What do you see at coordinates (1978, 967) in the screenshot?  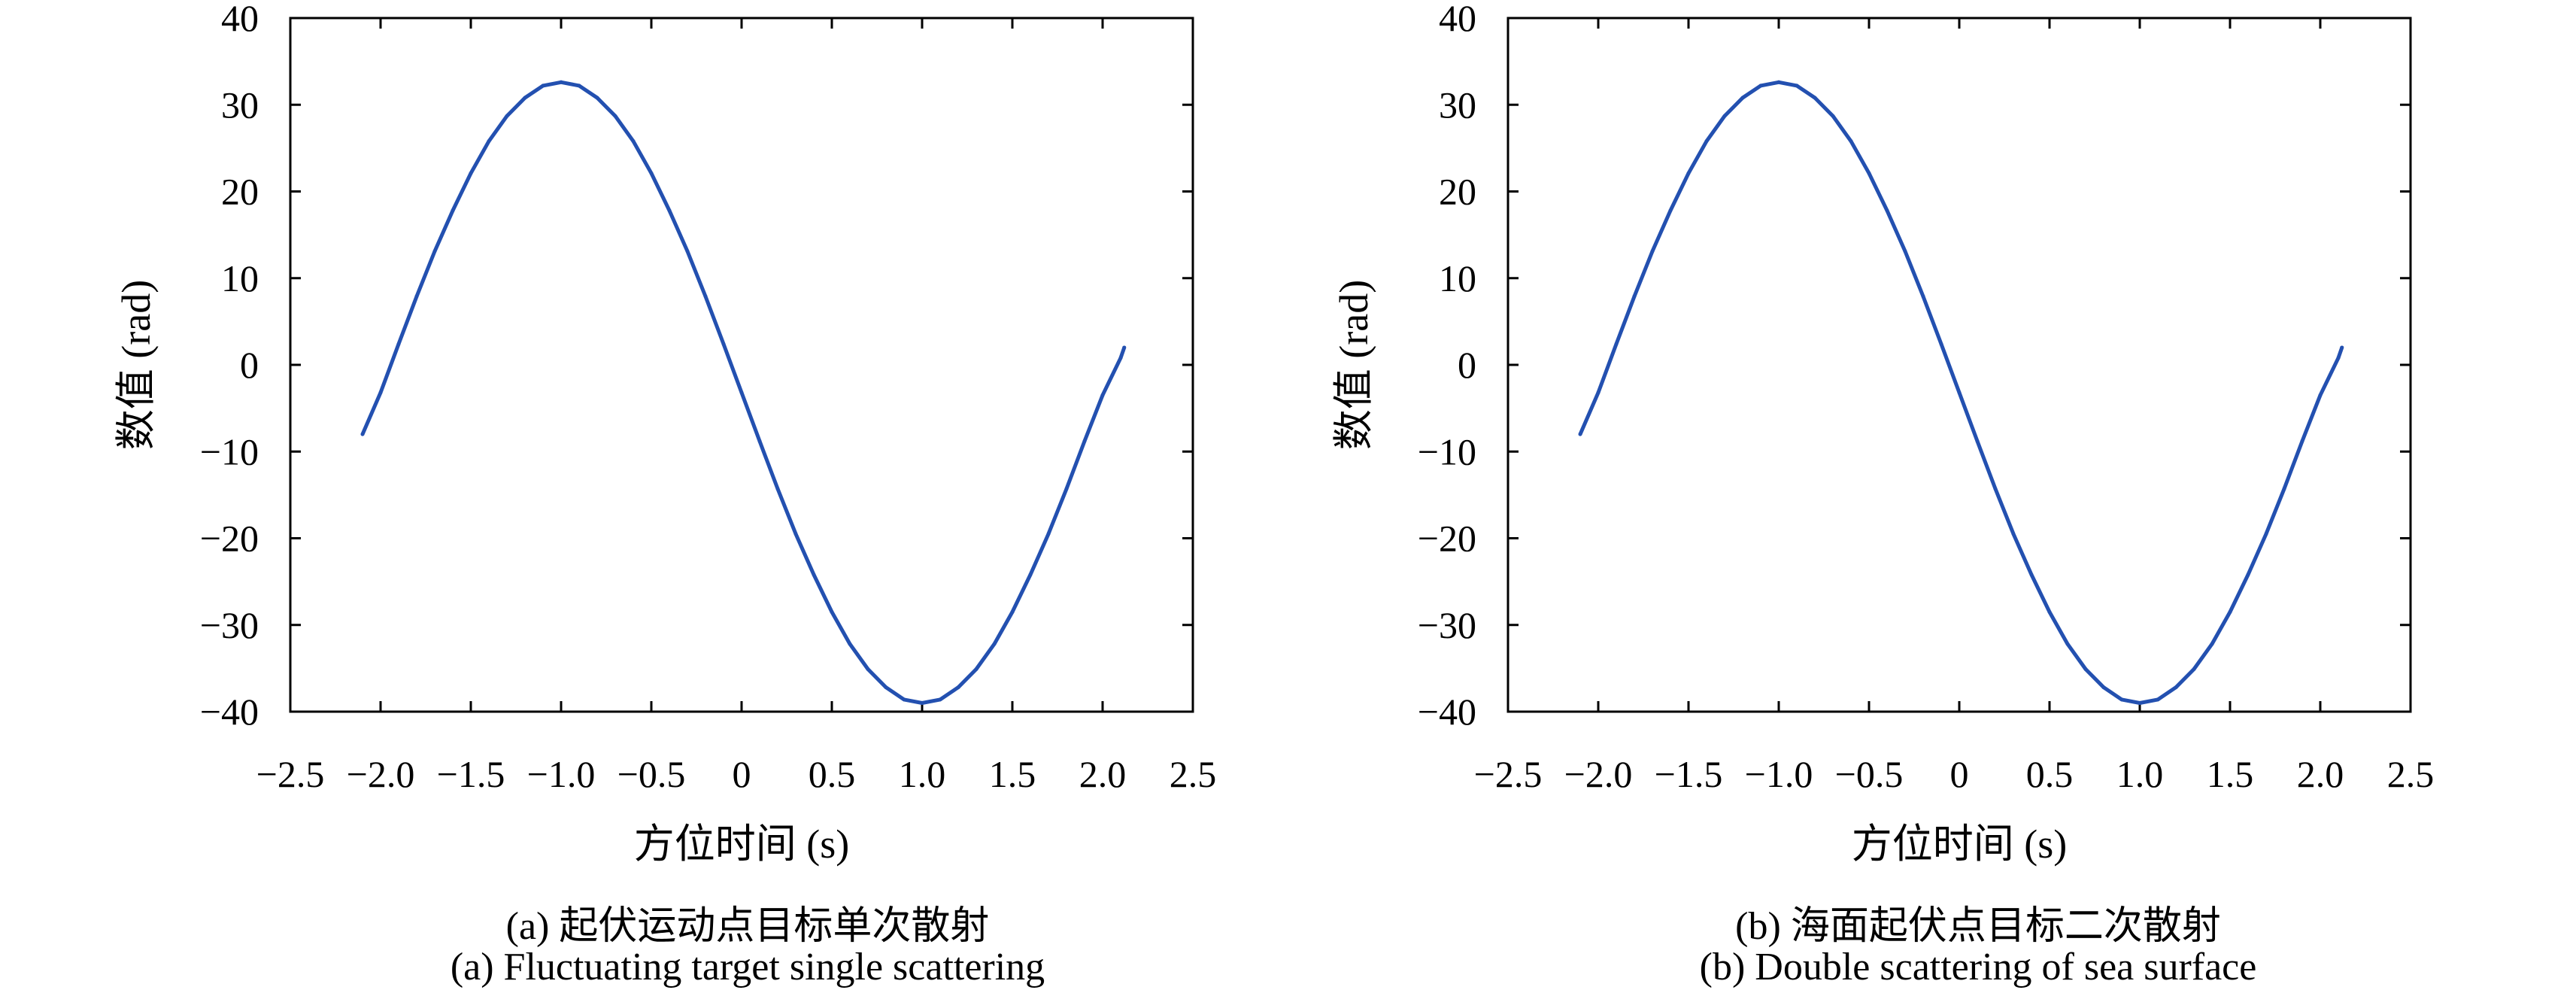 I see `caption-b-en: (b) Double scattering of sea surface` at bounding box center [1978, 967].